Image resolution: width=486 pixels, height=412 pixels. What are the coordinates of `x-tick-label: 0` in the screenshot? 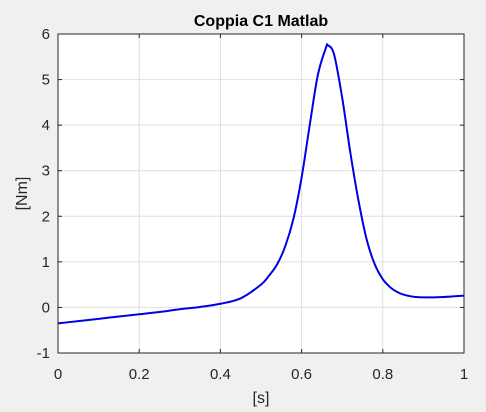 It's located at (58, 374).